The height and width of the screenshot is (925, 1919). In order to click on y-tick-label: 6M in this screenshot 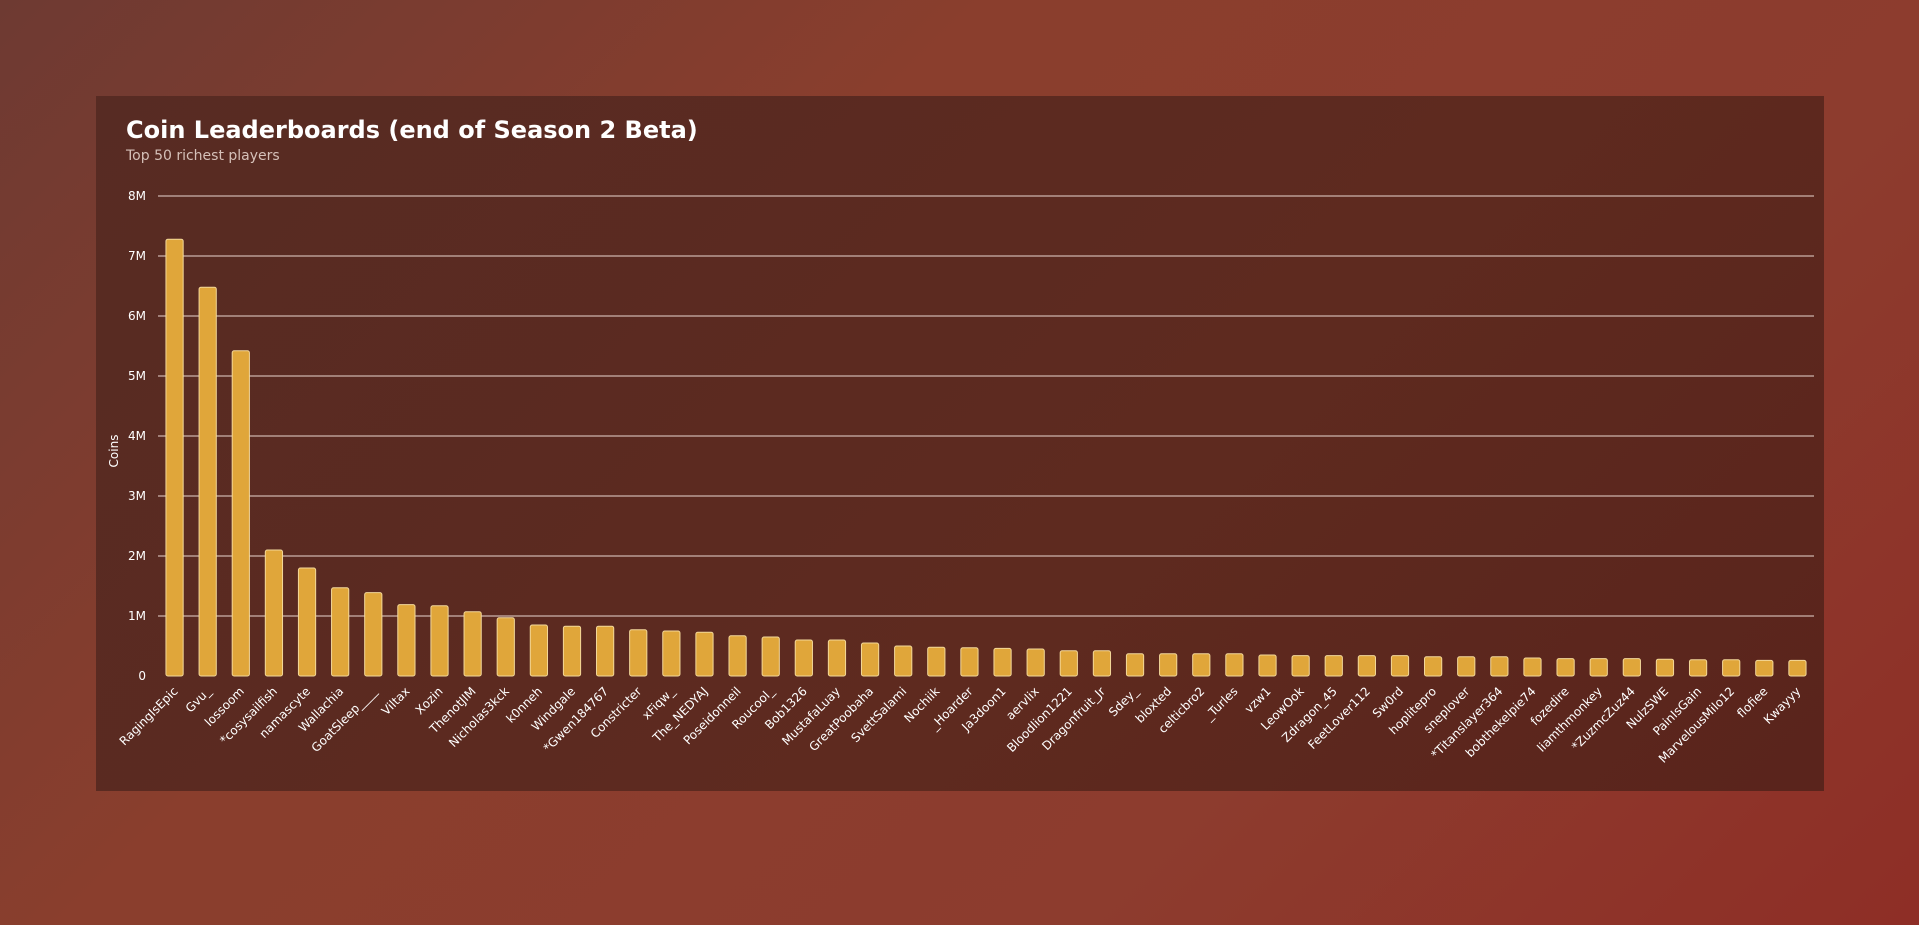, I will do `click(137, 316)`.